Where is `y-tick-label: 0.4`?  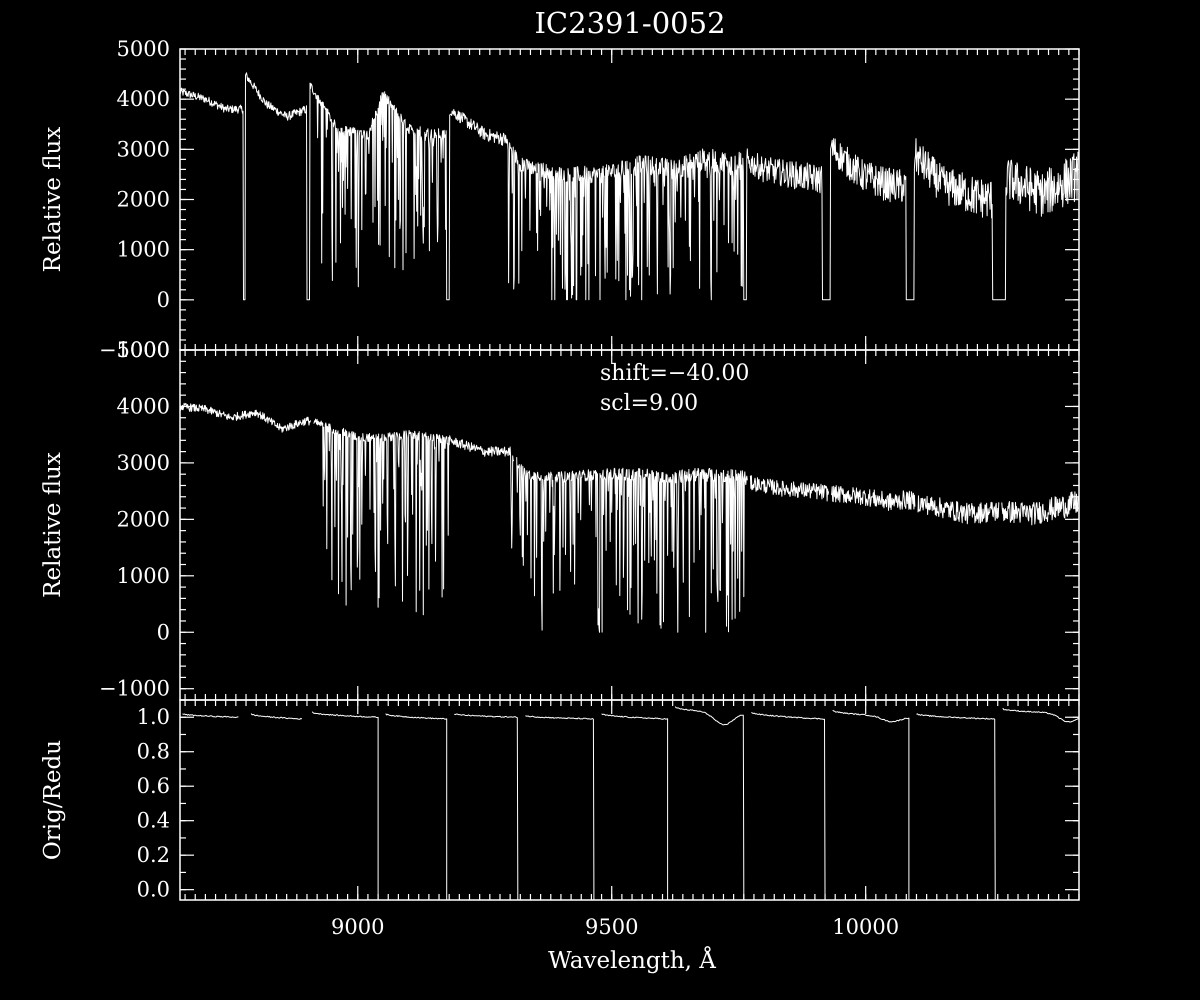
y-tick-label: 0.4 is located at coordinates (153, 821).